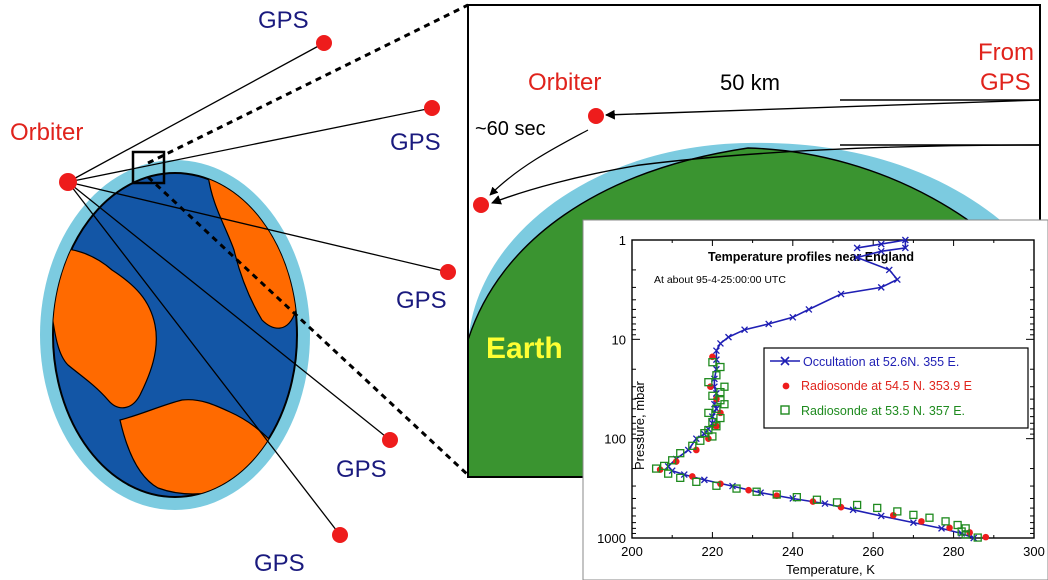  Describe the element at coordinates (765, 174) in the screenshot. I see `signal-ray-lower` at that location.